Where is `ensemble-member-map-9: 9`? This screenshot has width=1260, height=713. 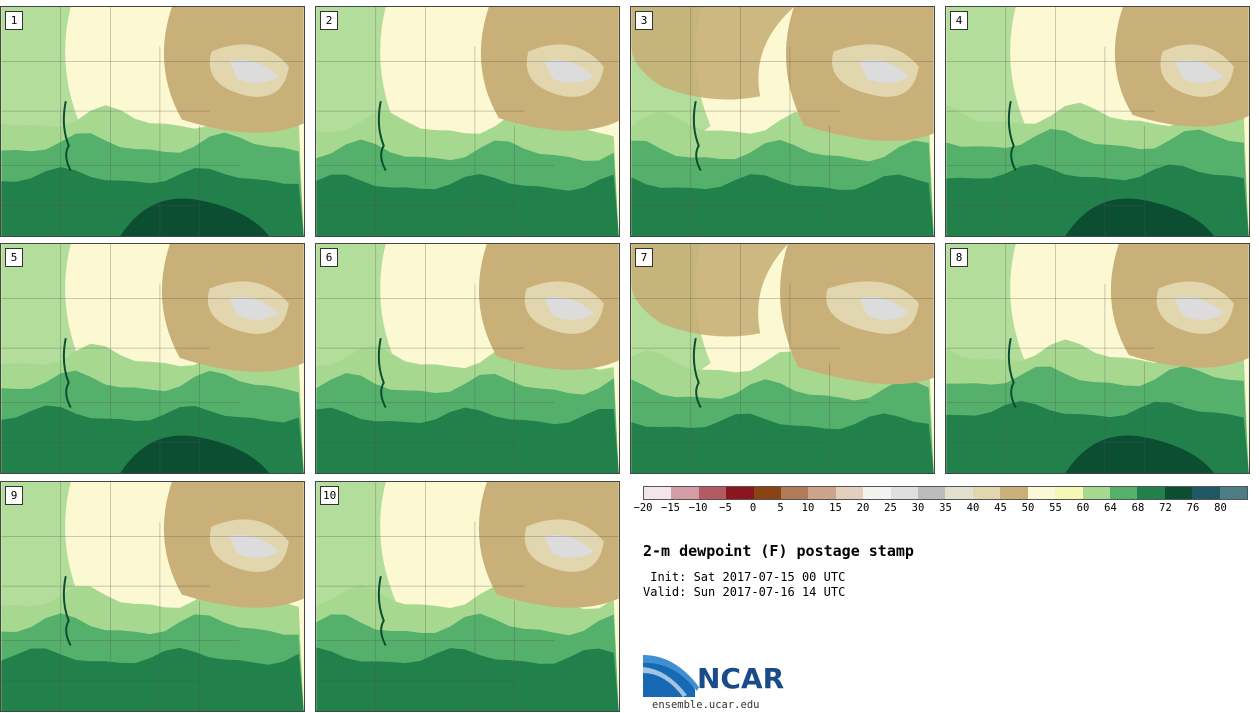 ensemble-member-map-9: 9 is located at coordinates (152, 596).